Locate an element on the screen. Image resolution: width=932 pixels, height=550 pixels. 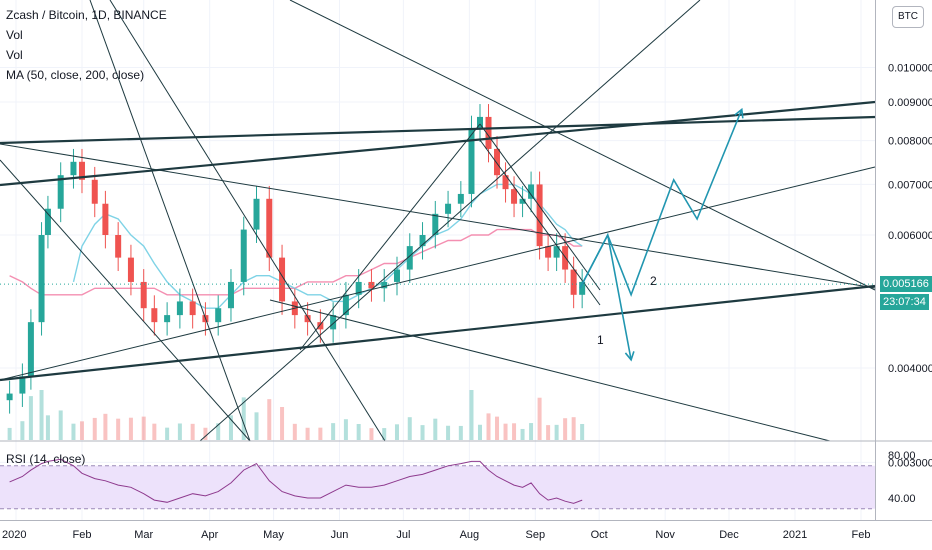
price-tick-label: 0.003000 is located at coordinates (910, 463).